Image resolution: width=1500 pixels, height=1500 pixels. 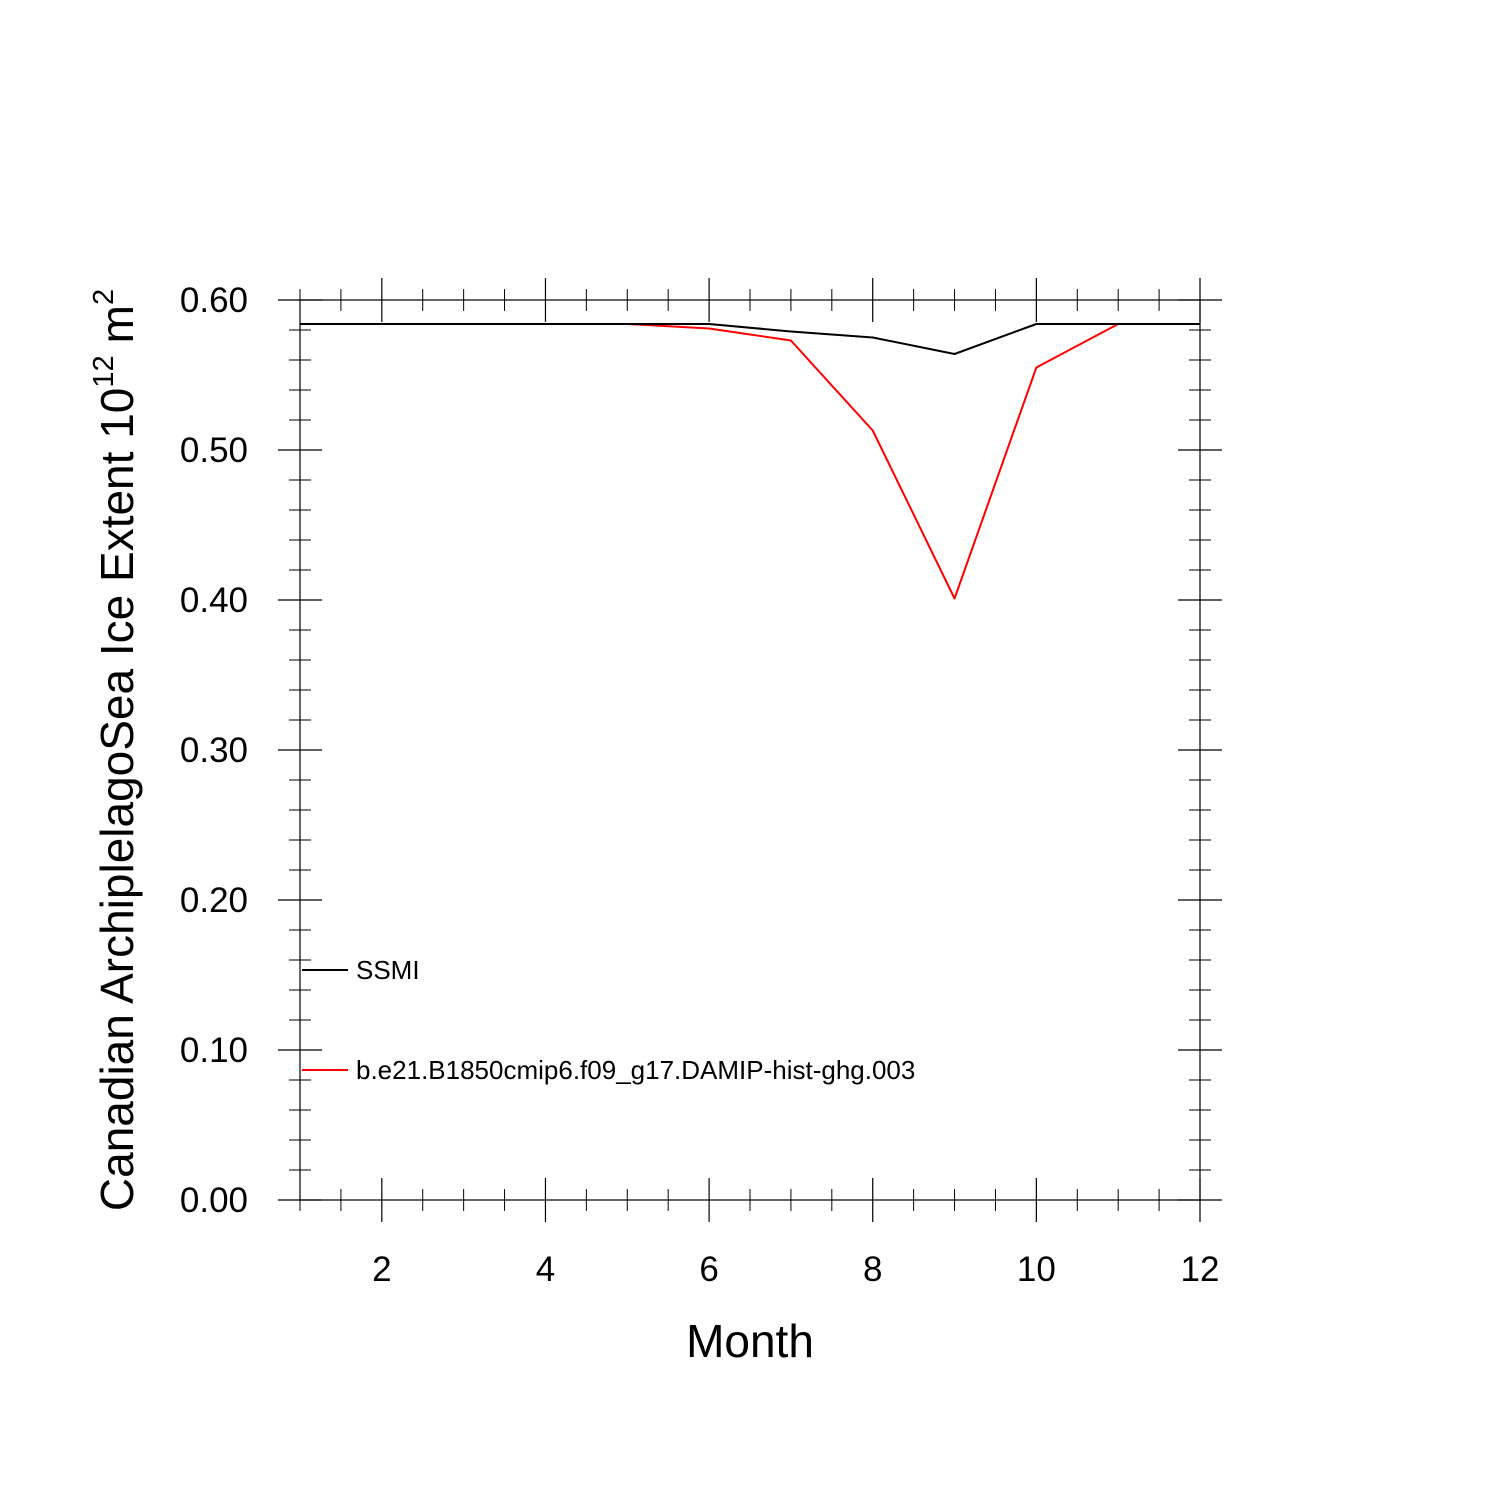 I want to click on x-tick-label: 4, so click(x=545, y=1269).